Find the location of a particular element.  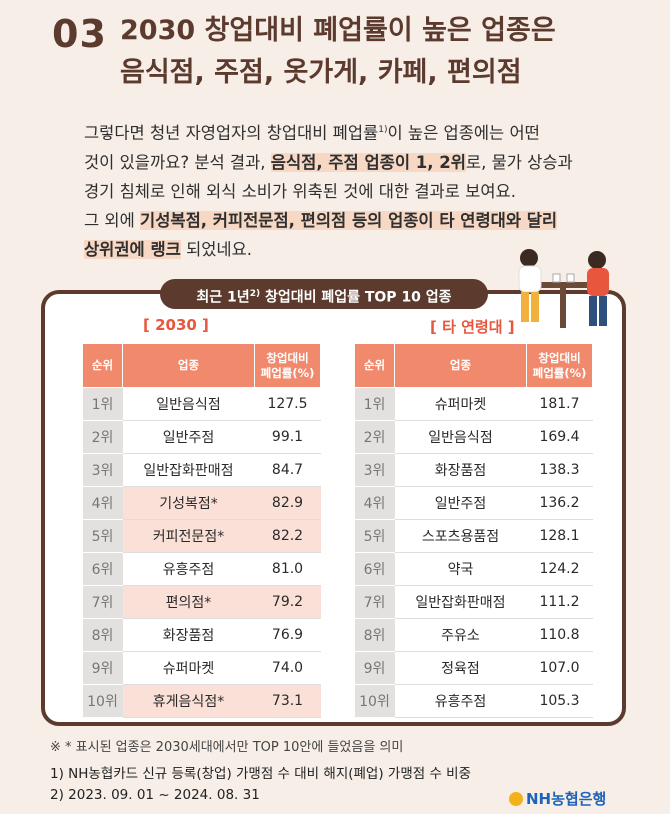

name-cell: 스포츠용품점 is located at coordinates (460, 536).